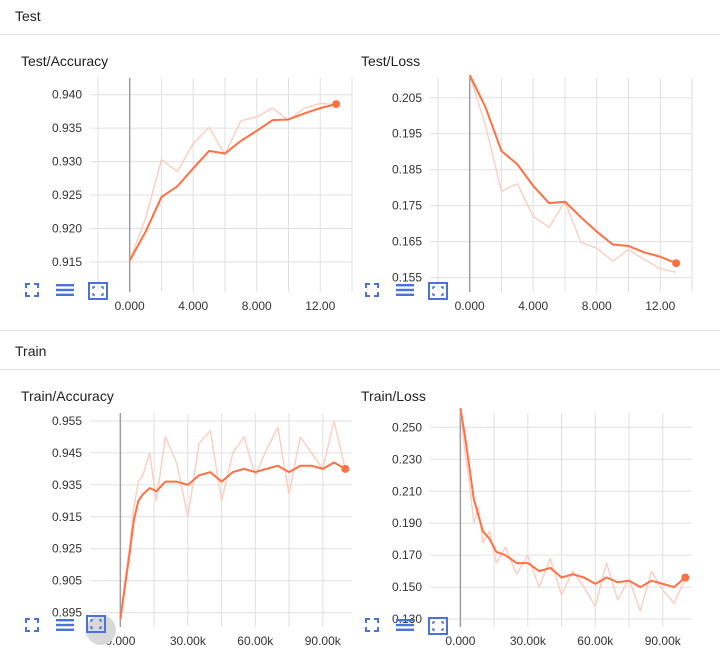 The width and height of the screenshot is (720, 665). What do you see at coordinates (407, 170) in the screenshot?
I see `y-tick-label: 0.185` at bounding box center [407, 170].